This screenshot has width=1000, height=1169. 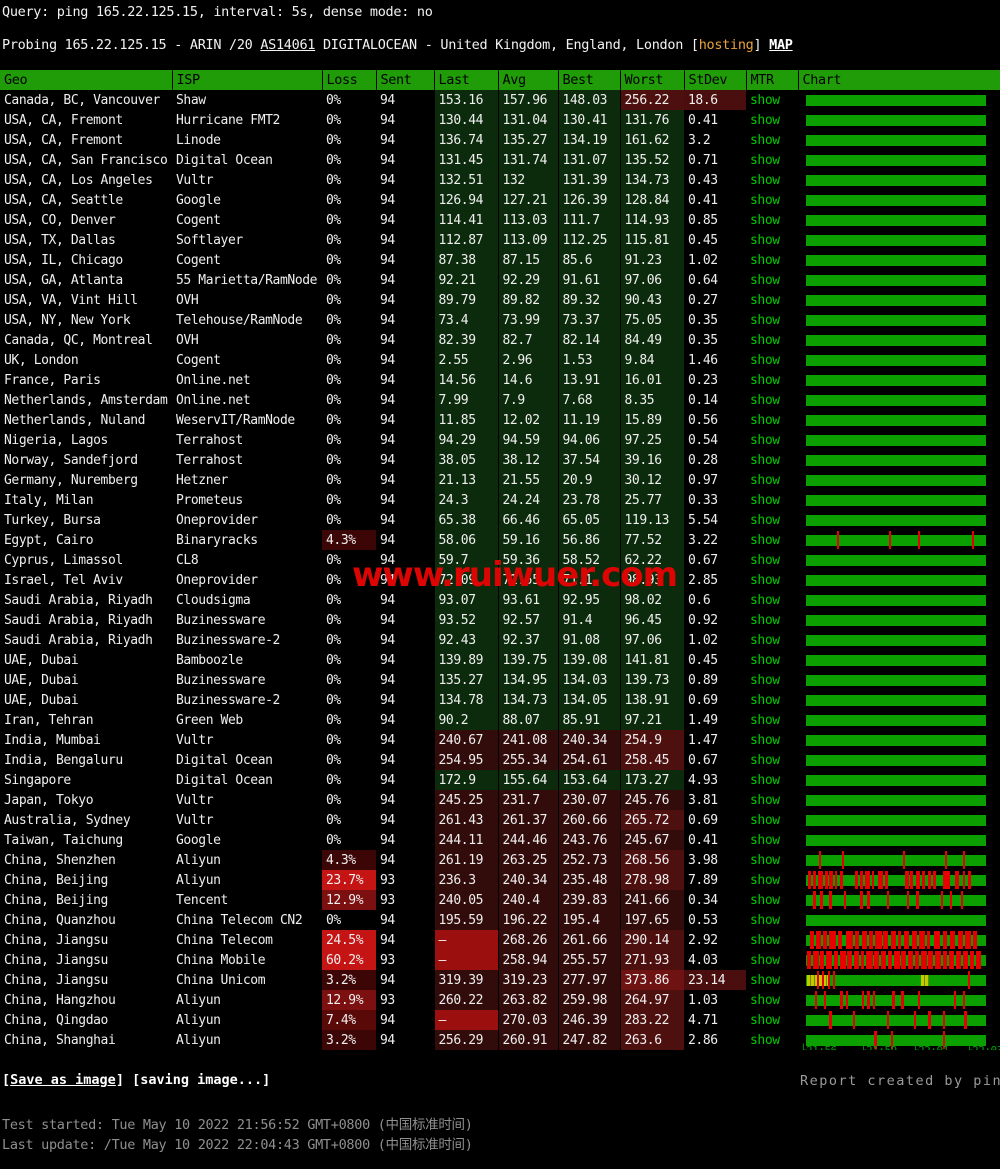 What do you see at coordinates (588, 540) in the screenshot?
I see `best-cell: 56.86` at bounding box center [588, 540].